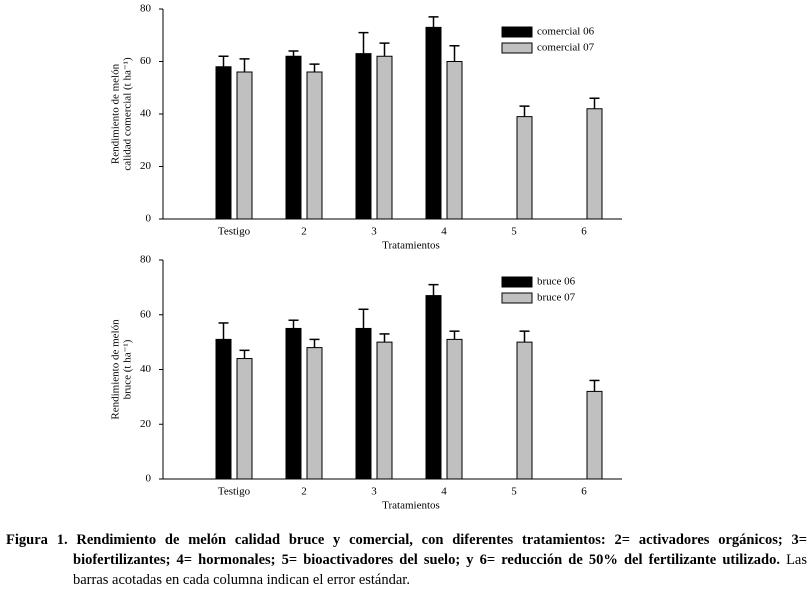 The height and width of the screenshot is (595, 812). I want to click on legend-label: comercial 06, so click(566, 32).